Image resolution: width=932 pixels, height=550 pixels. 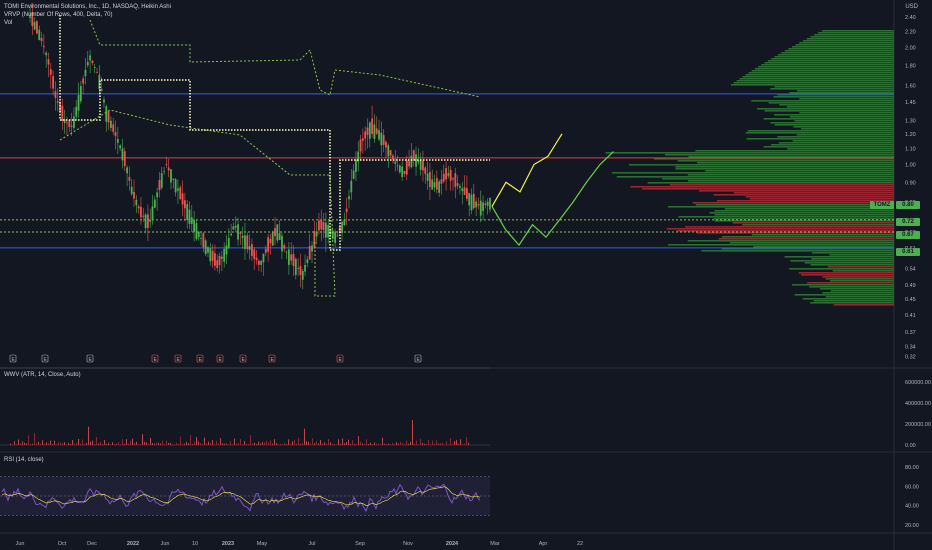 What do you see at coordinates (8, 23) in the screenshot?
I see `legend-vol: Vol` at bounding box center [8, 23].